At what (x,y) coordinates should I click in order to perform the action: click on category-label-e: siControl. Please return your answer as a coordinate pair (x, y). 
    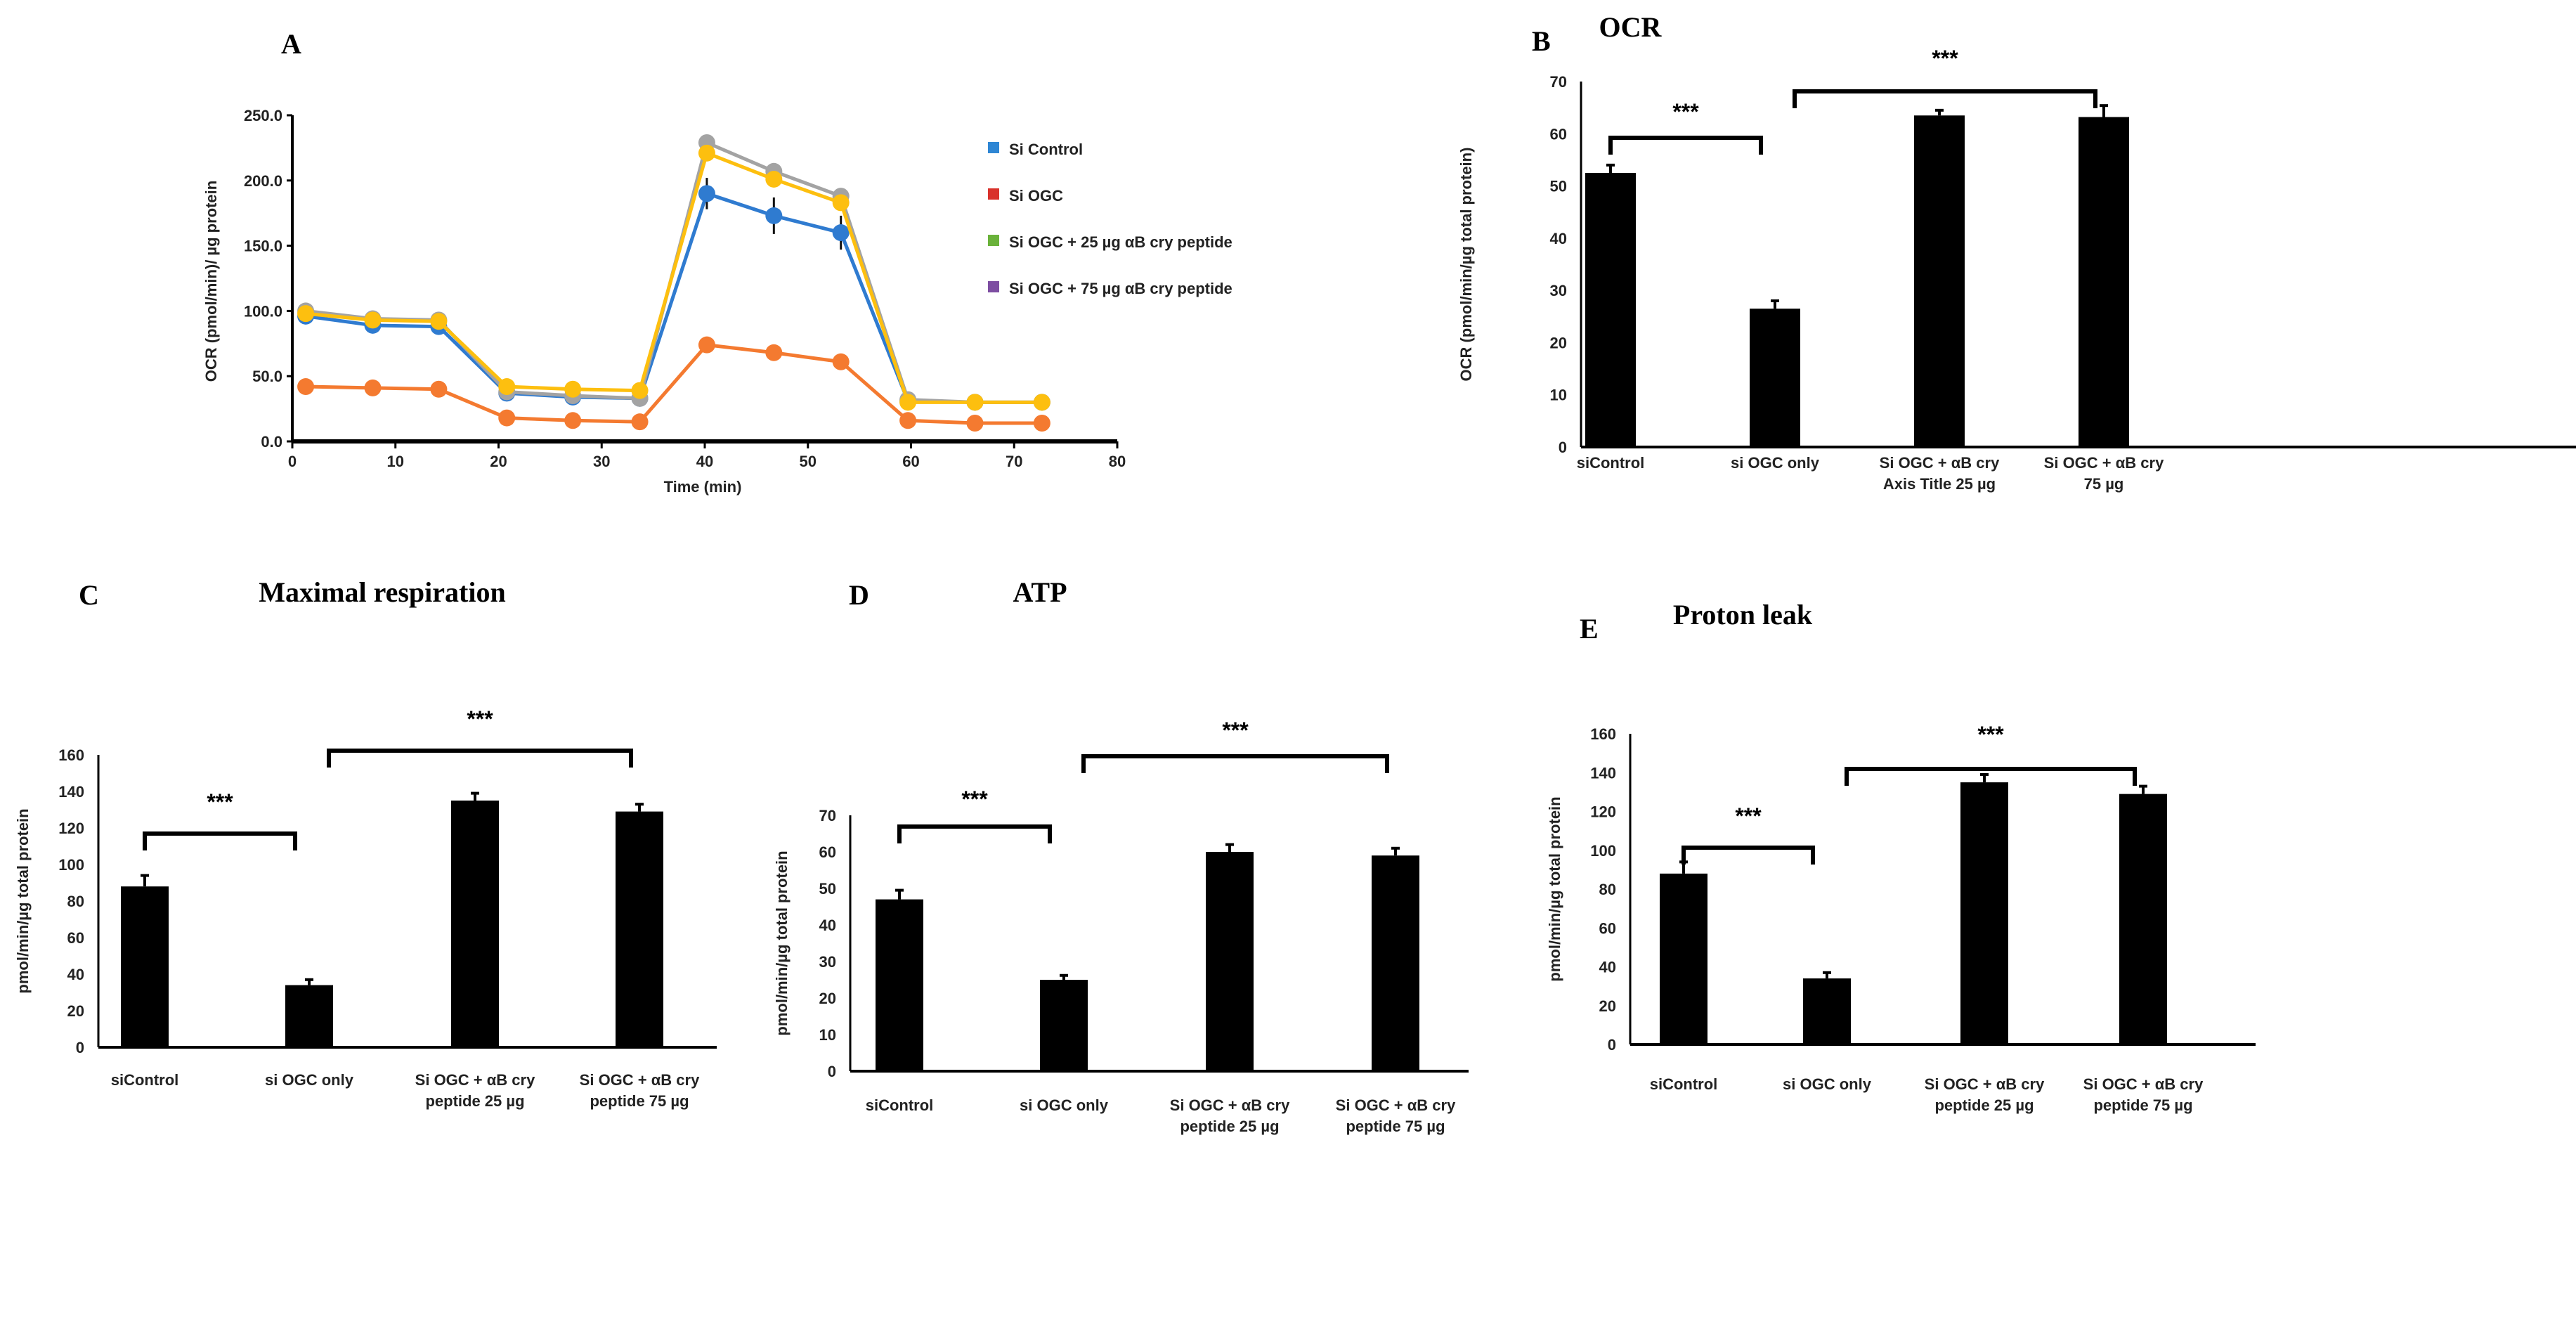
    Looking at the image, I should click on (1684, 1084).